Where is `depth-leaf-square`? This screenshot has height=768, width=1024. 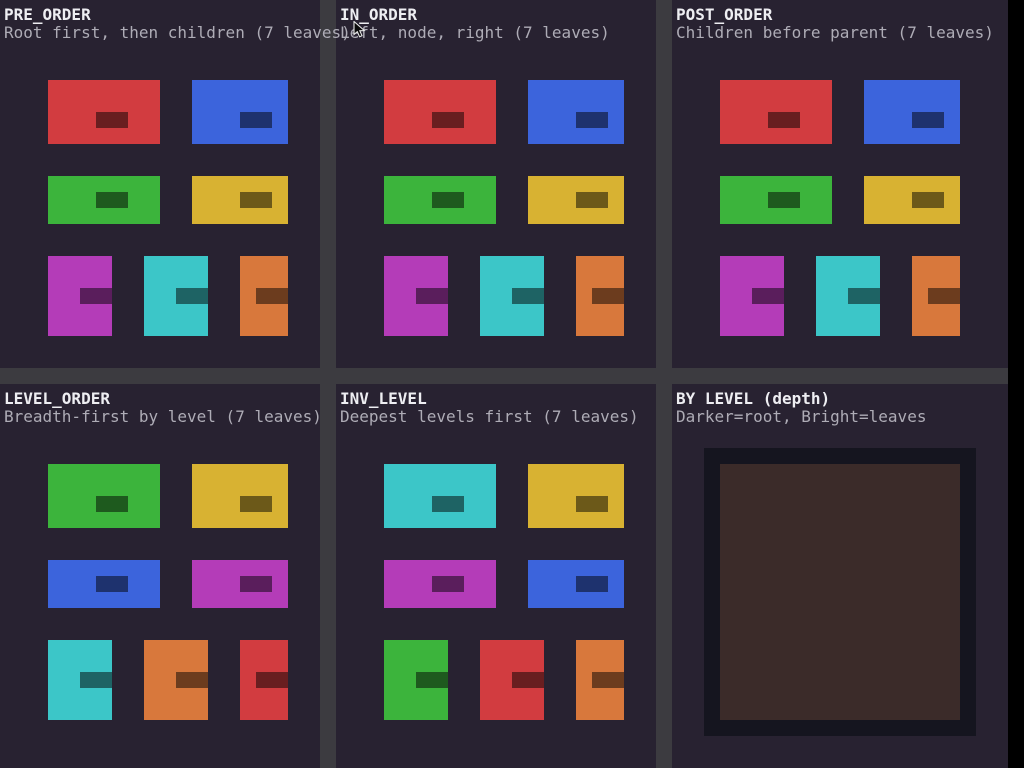 depth-leaf-square is located at coordinates (840, 592).